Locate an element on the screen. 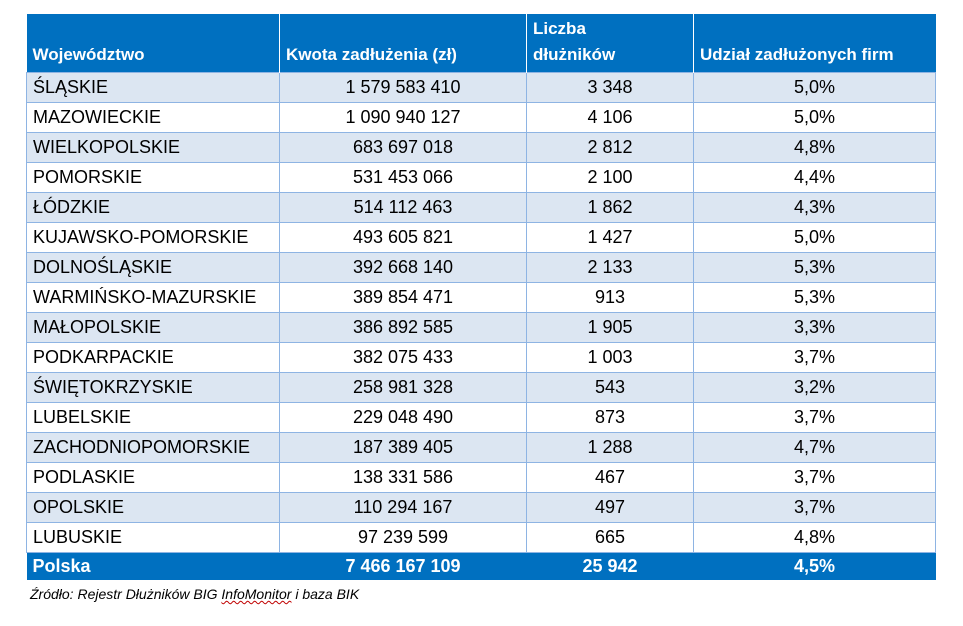 The height and width of the screenshot is (626, 963). total-amount: 7 466 167 109 is located at coordinates (403, 566).